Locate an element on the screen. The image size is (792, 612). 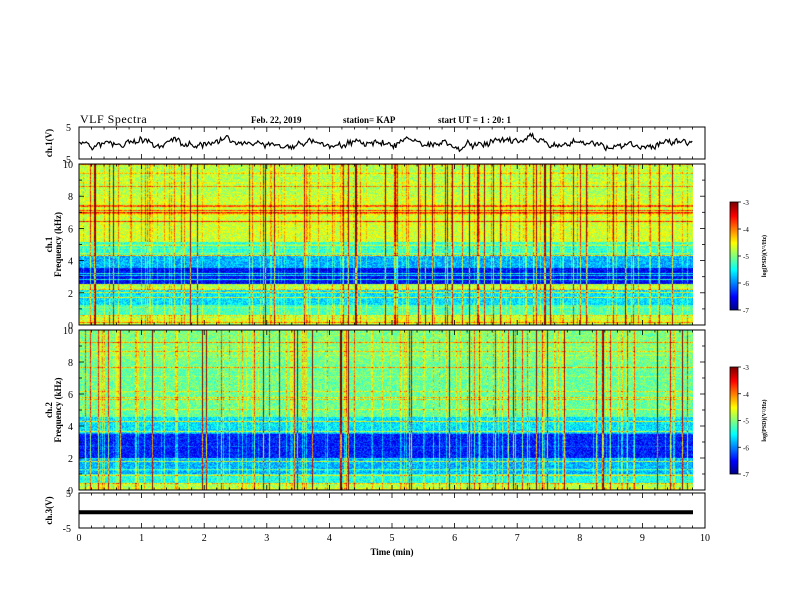
station-label: station= KAP is located at coordinates (369, 120).